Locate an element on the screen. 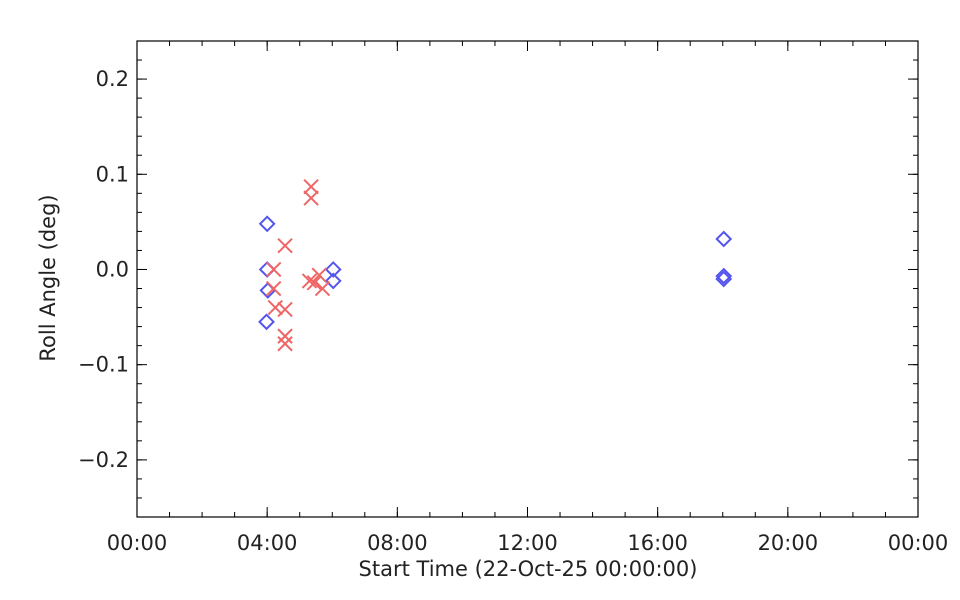 The width and height of the screenshot is (960, 600). y-tick-label: −0.2 is located at coordinates (103, 460).